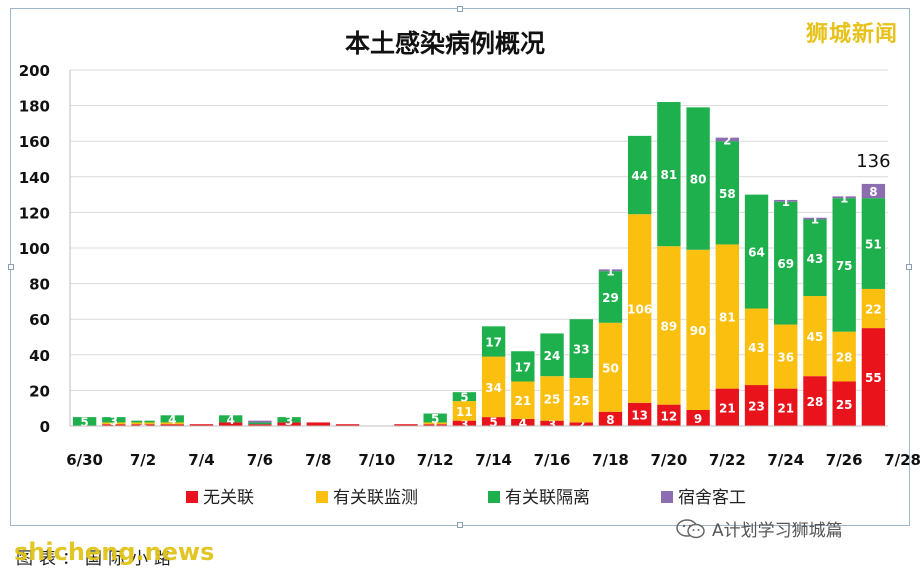 This screenshot has width=924, height=570. Describe the element at coordinates (873, 310) in the screenshot. I see `segment-label: 22` at that location.